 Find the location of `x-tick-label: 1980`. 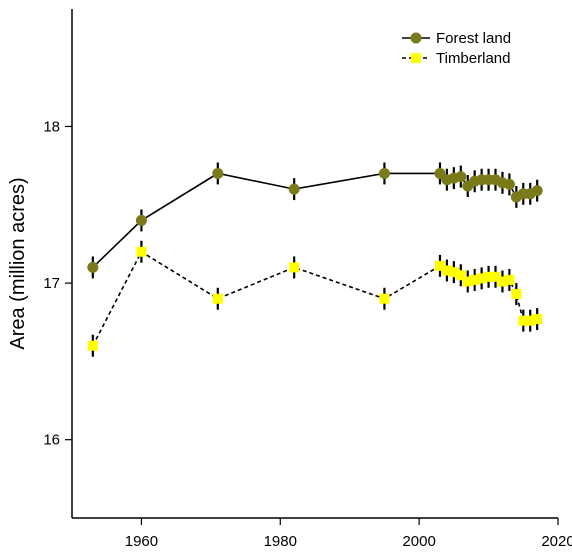

x-tick-label: 1980 is located at coordinates (280, 541).